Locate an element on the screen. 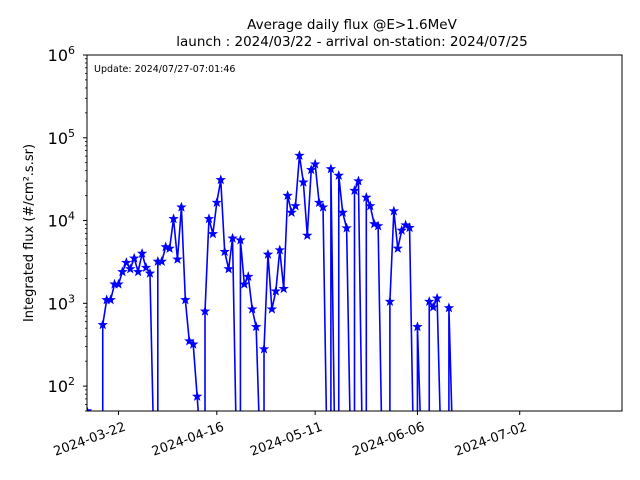 The image size is (640, 480). y-axis-ticks: 10² 10³ 10⁴ 10⁵ 10⁶ is located at coordinates (67, 228).